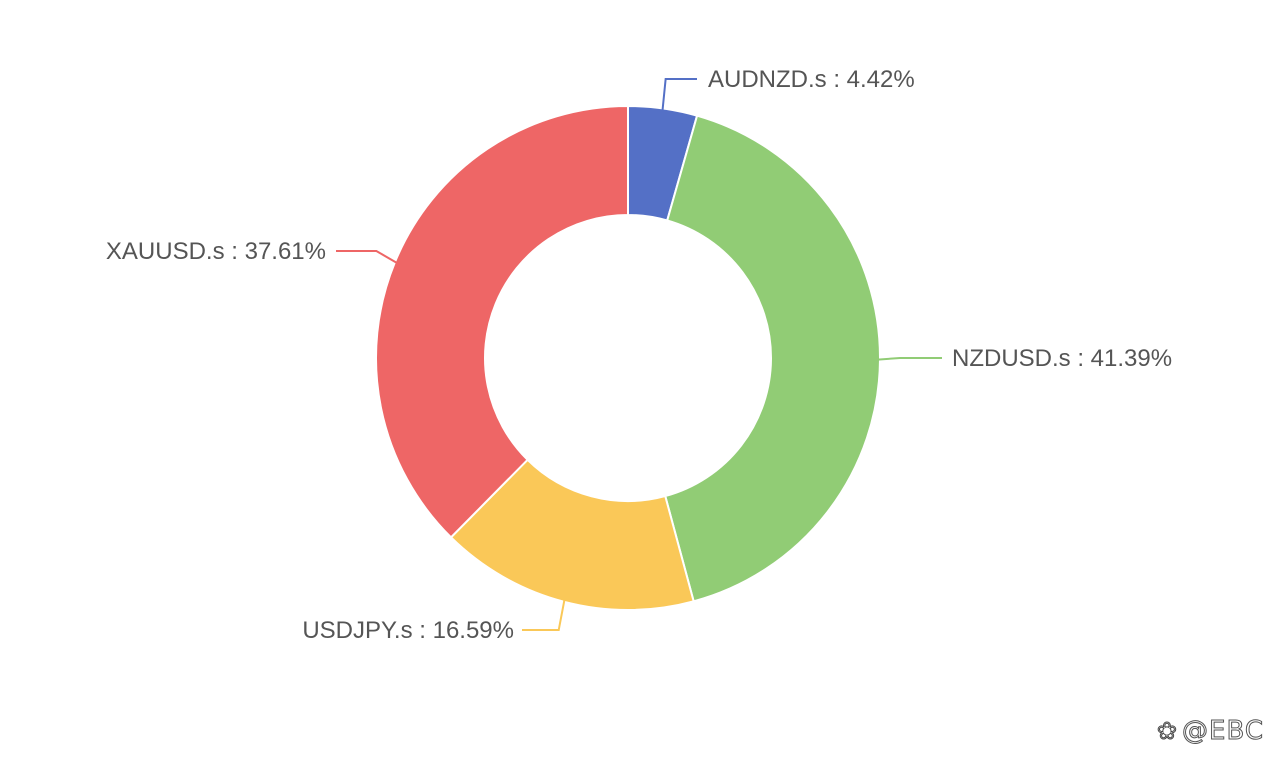 The image size is (1280, 772). What do you see at coordinates (908, 359) in the screenshot?
I see `leader-line-nzdusd-s` at bounding box center [908, 359].